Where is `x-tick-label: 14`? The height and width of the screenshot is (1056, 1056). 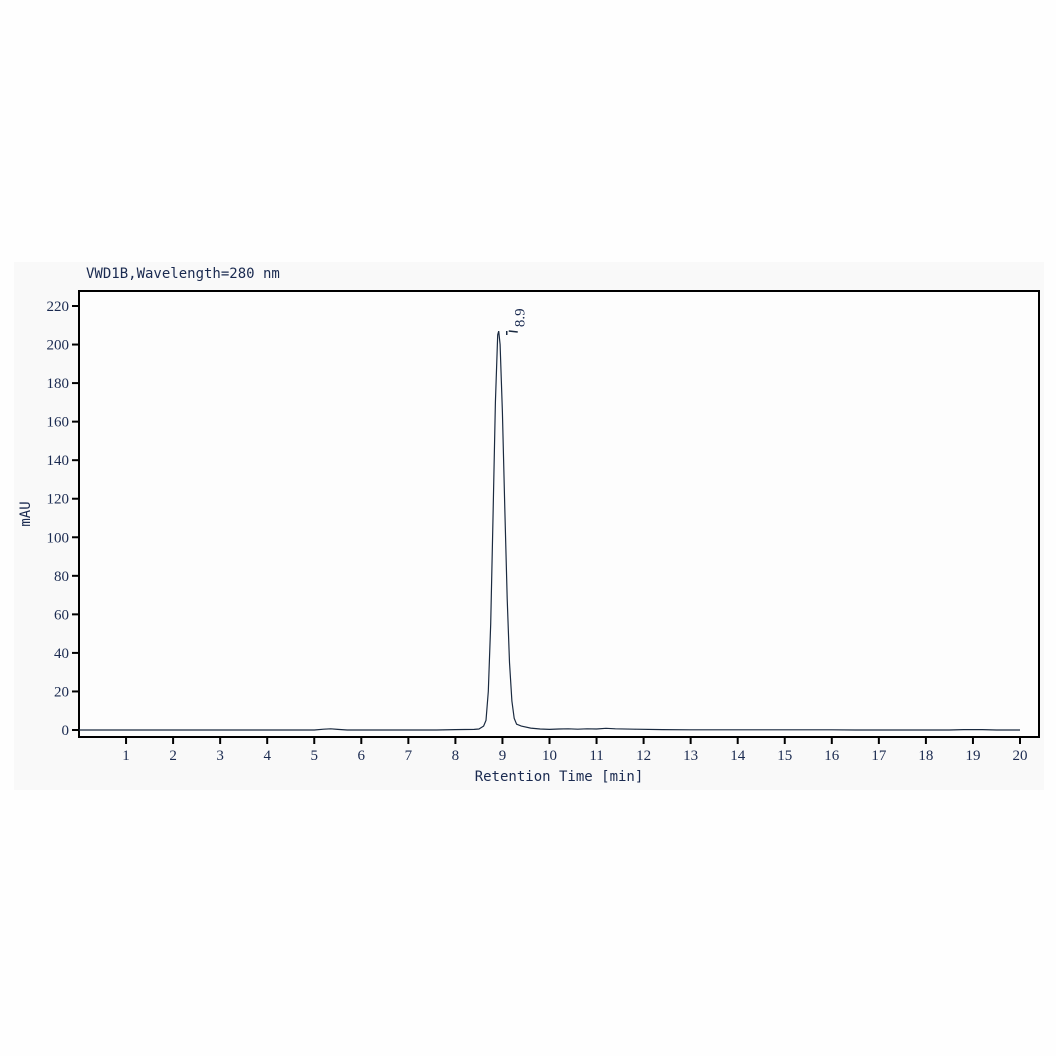 x-tick-label: 14 is located at coordinates (738, 756).